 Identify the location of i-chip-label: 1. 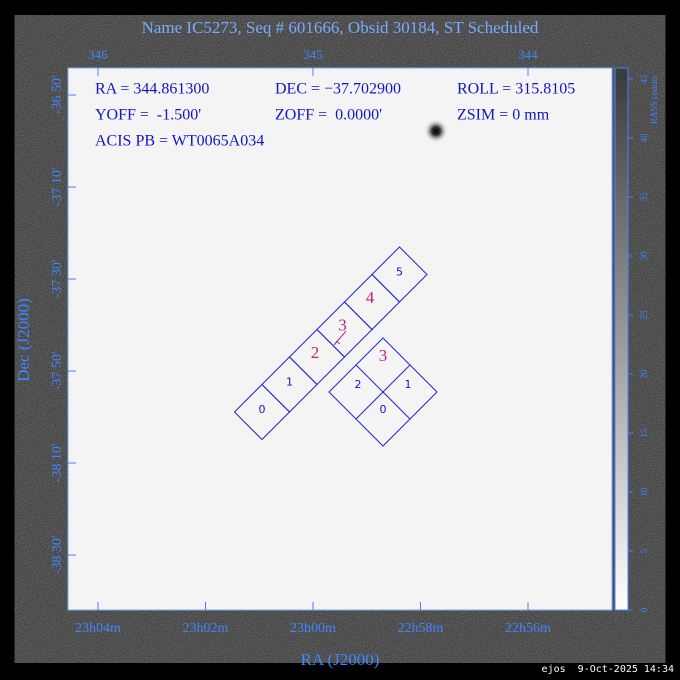
(408, 384).